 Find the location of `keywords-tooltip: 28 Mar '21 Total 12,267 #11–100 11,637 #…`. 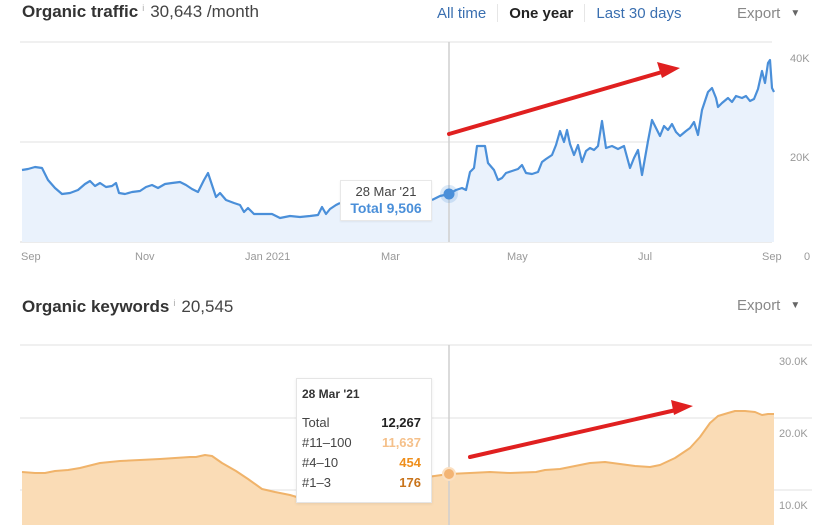

keywords-tooltip: 28 Mar '21 Total 12,267 #11–100 11,637 #… is located at coordinates (364, 440).